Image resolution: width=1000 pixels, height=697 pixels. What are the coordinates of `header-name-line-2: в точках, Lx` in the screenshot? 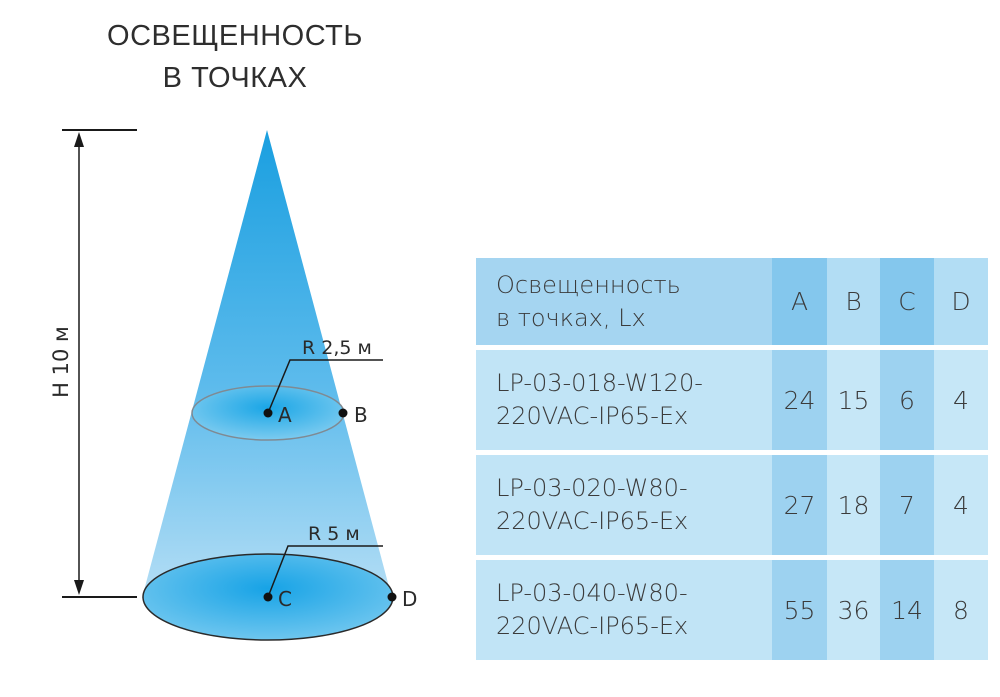 It's located at (571, 317).